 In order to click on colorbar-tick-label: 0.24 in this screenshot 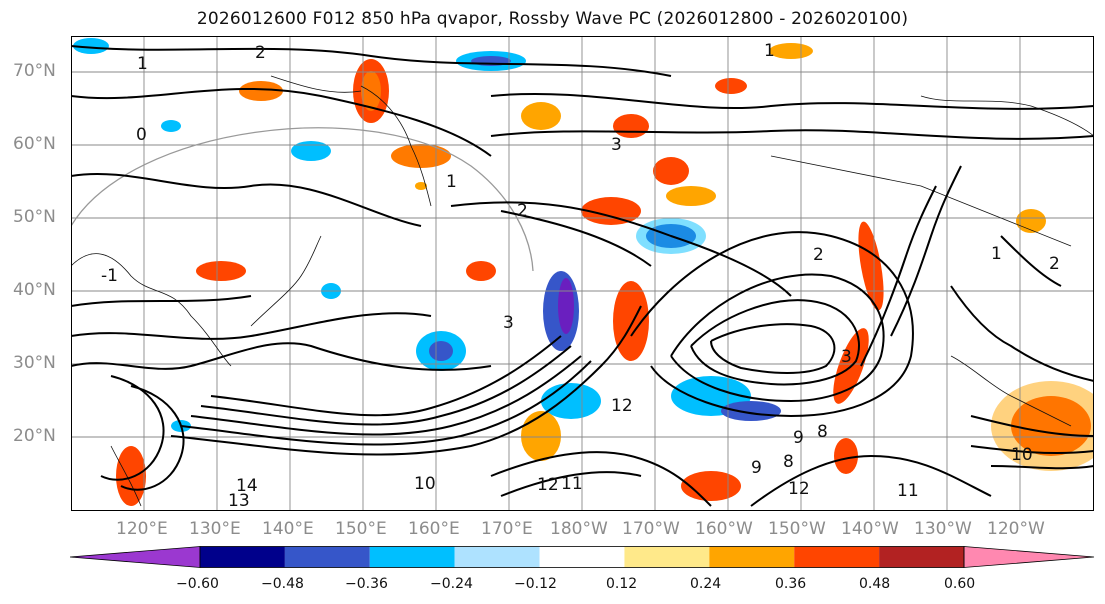, I will do `click(706, 584)`.